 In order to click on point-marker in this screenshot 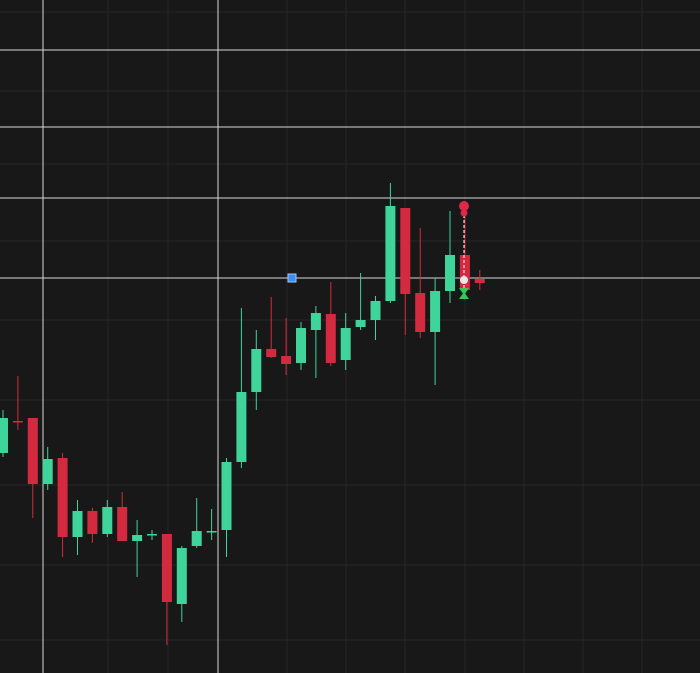, I will do `click(464, 280)`.